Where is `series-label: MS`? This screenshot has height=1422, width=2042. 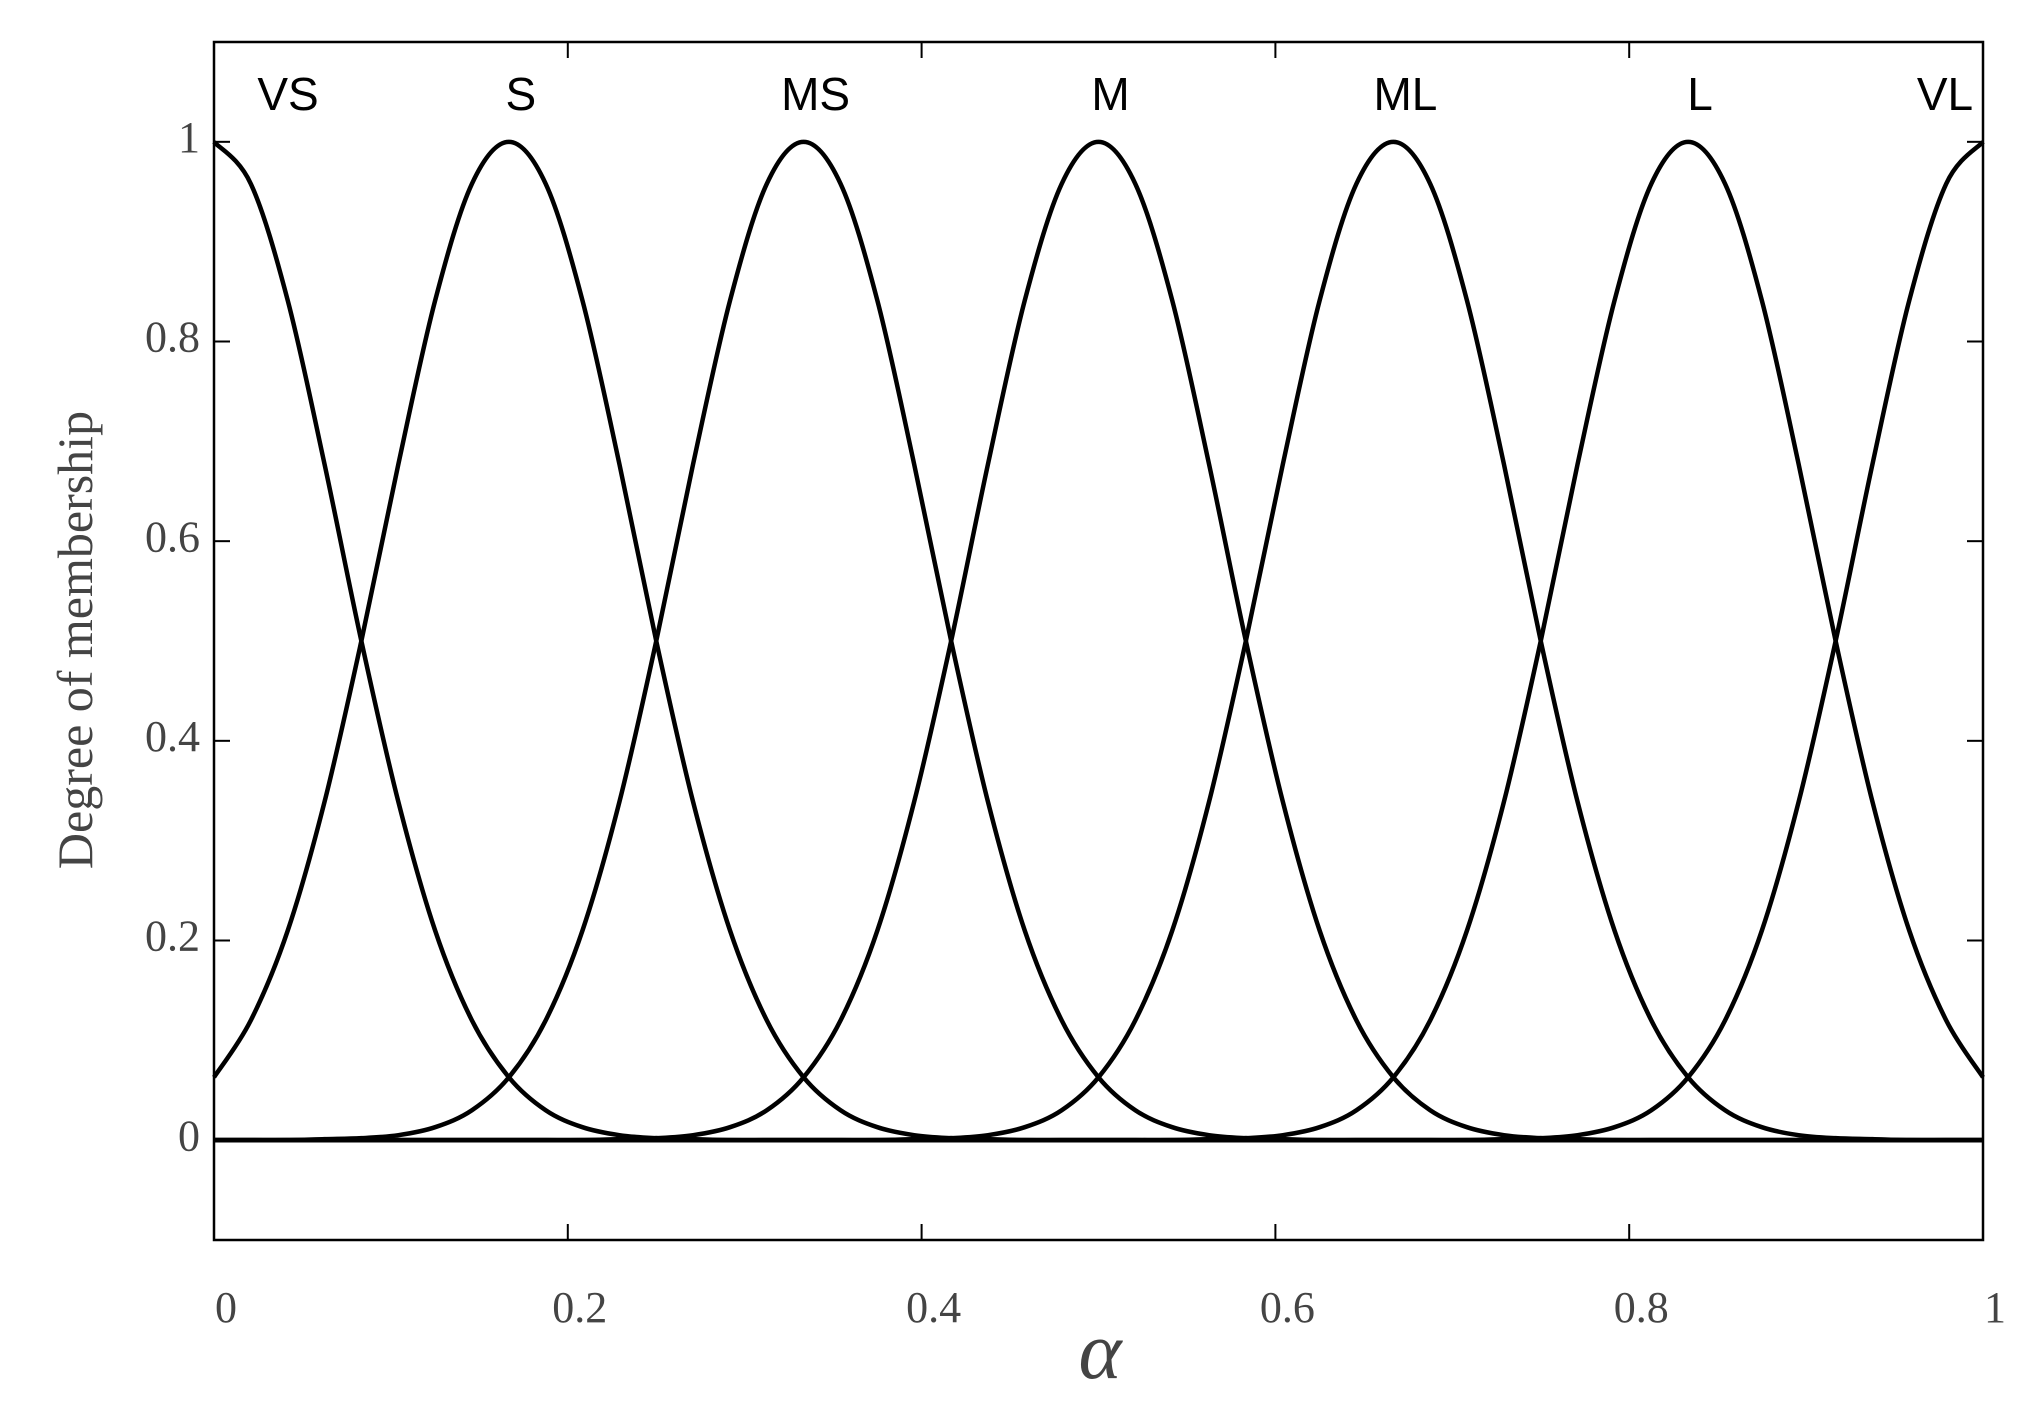 series-label: MS is located at coordinates (815, 94).